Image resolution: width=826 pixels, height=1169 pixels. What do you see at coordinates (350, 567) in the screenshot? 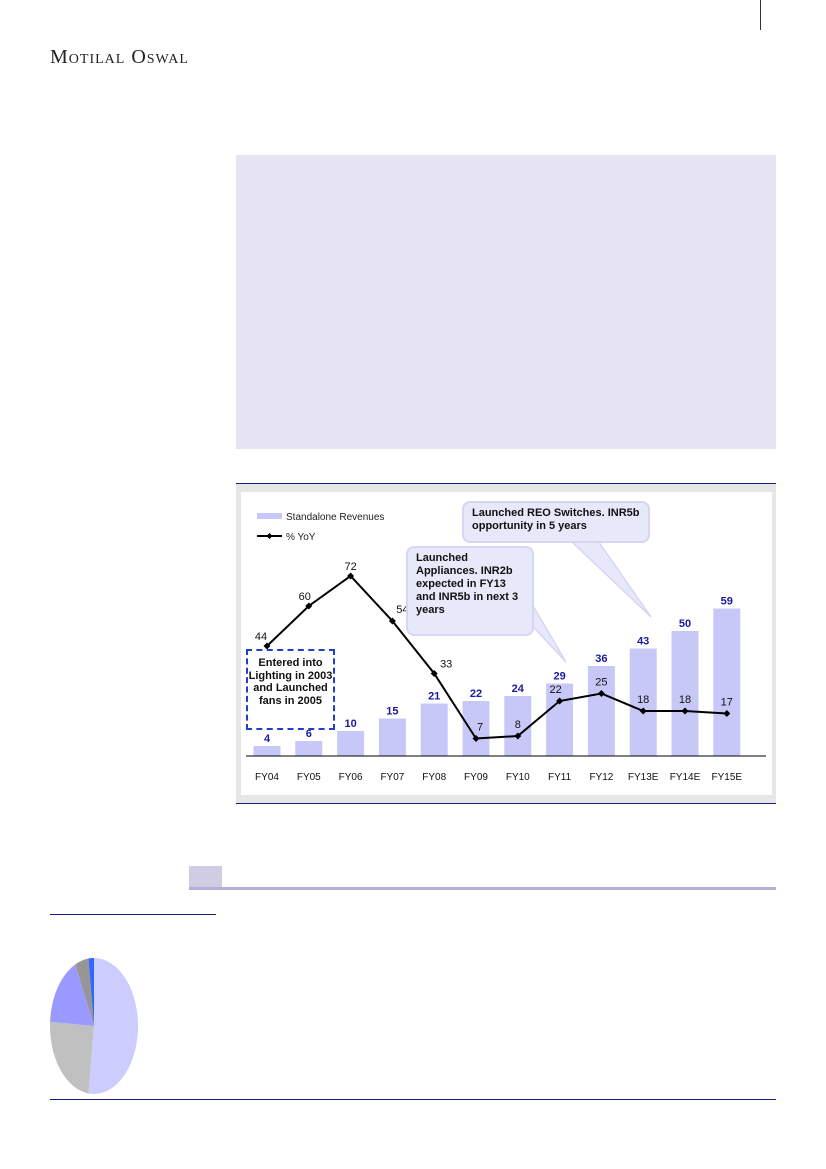
I see `yoy-value-label: 72` at bounding box center [350, 567].